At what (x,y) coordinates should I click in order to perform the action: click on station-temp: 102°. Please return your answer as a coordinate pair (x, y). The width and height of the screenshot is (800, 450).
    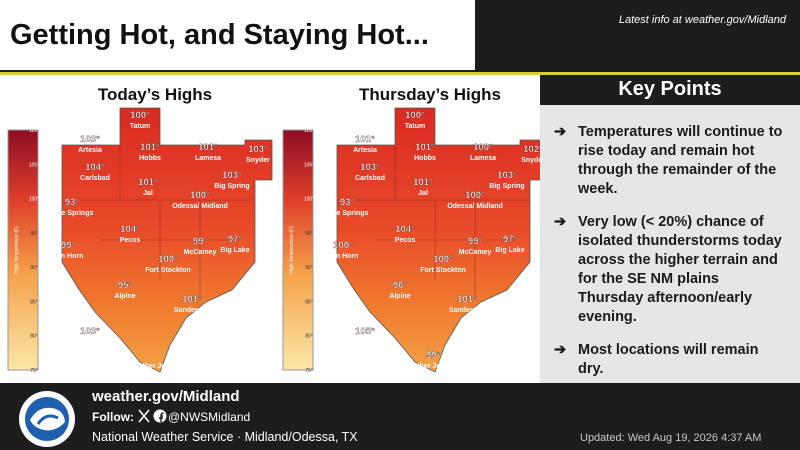
    Looking at the image, I should click on (531, 149).